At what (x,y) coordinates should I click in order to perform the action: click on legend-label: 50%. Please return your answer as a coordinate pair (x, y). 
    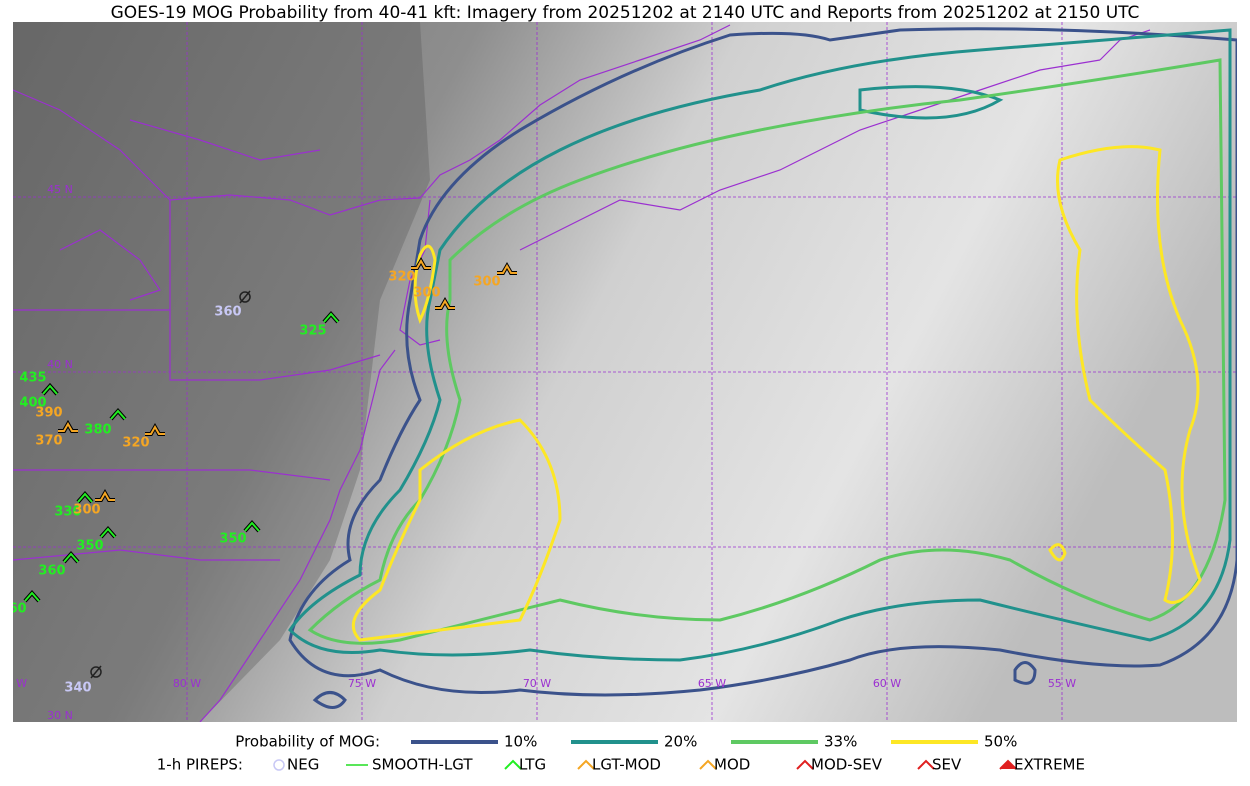
    Looking at the image, I should click on (1000, 742).